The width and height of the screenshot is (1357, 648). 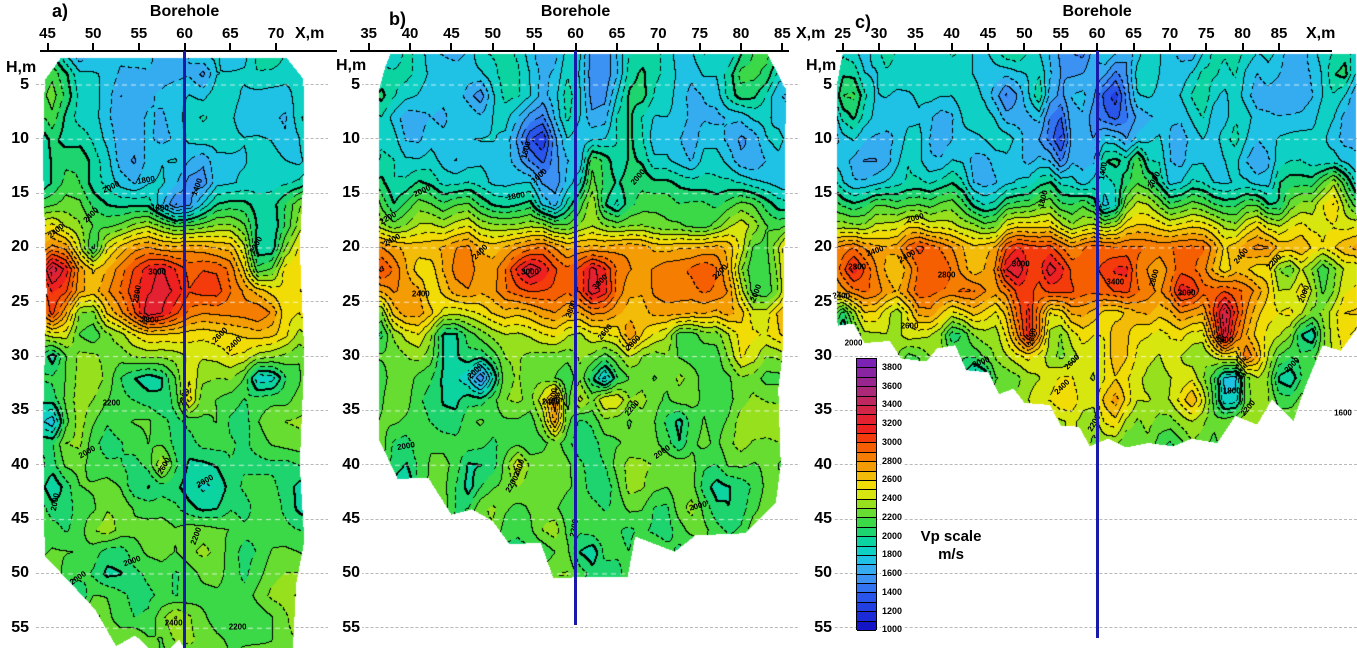 I want to click on contour-label: 2000, so click(x=853, y=343).